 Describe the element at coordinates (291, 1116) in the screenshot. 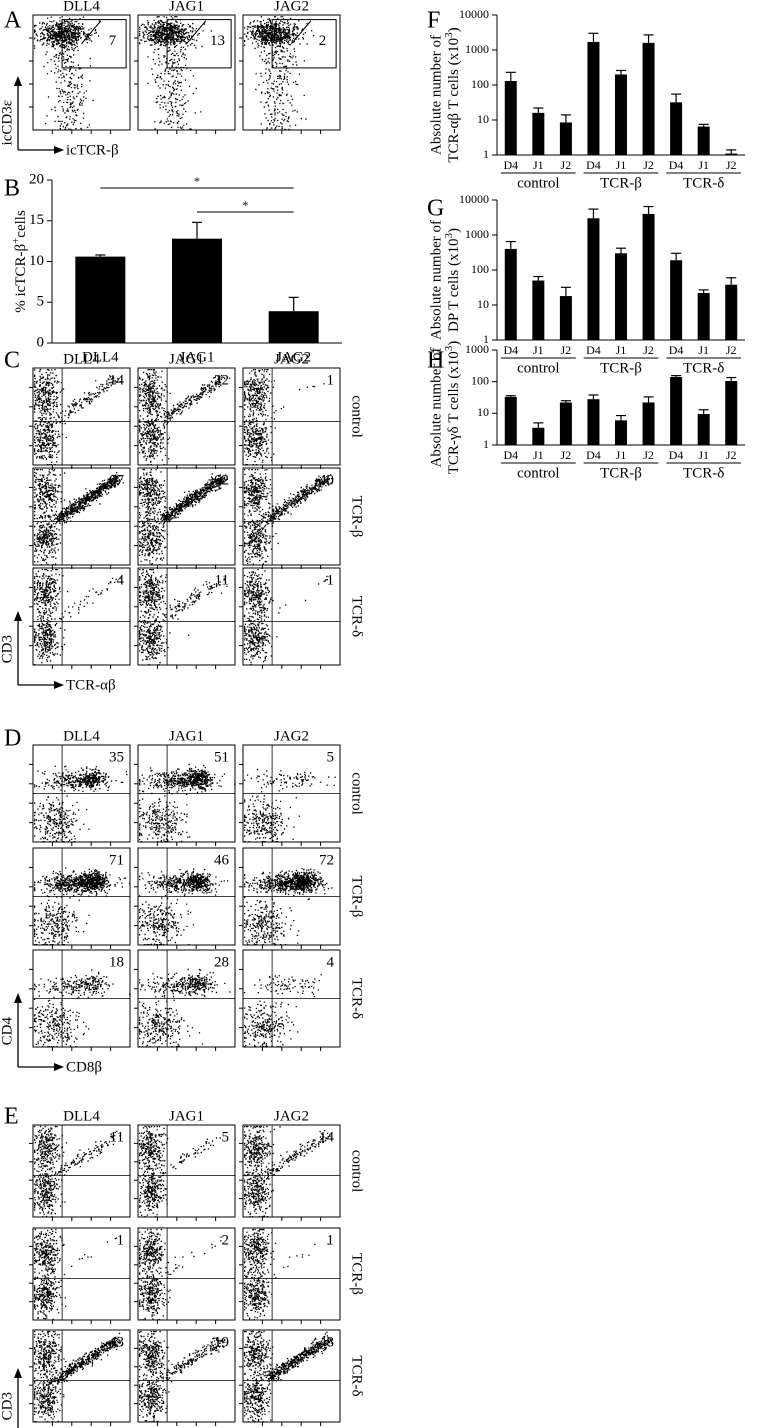

I see `column-title: JAG2` at that location.